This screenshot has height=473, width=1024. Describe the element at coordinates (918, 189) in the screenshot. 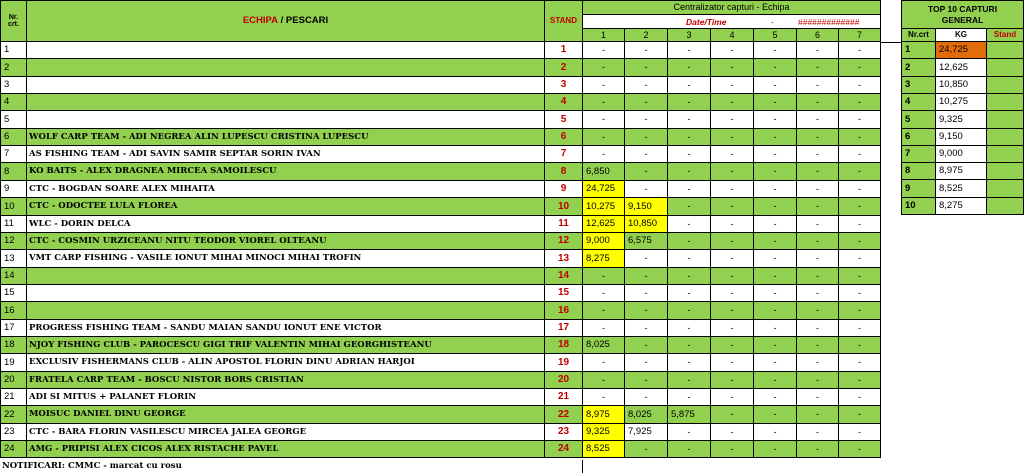

I see `top10-rank: 9` at that location.